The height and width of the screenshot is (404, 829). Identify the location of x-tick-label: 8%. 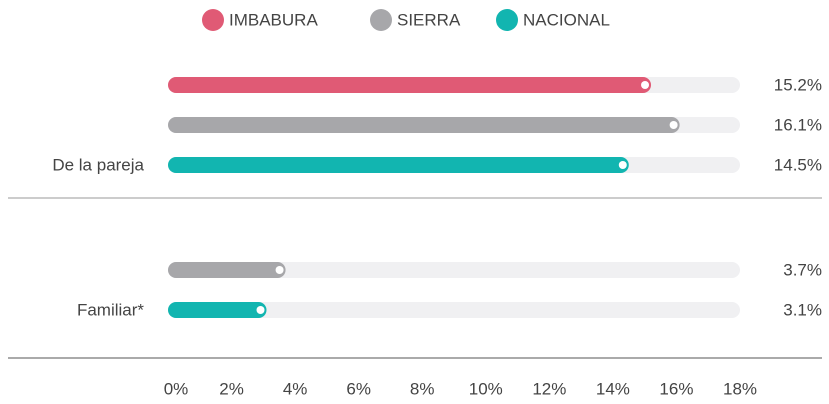
(422, 388).